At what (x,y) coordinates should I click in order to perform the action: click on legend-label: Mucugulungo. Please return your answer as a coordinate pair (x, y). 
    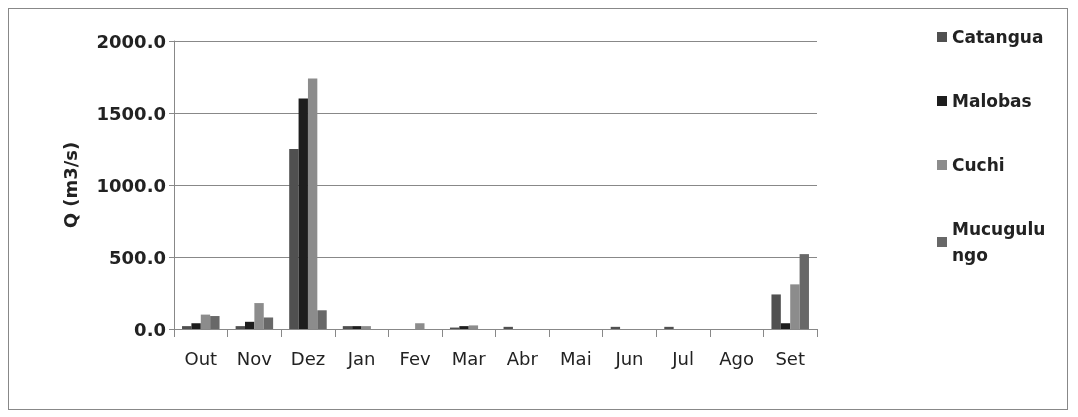
    Looking at the image, I should click on (999, 242).